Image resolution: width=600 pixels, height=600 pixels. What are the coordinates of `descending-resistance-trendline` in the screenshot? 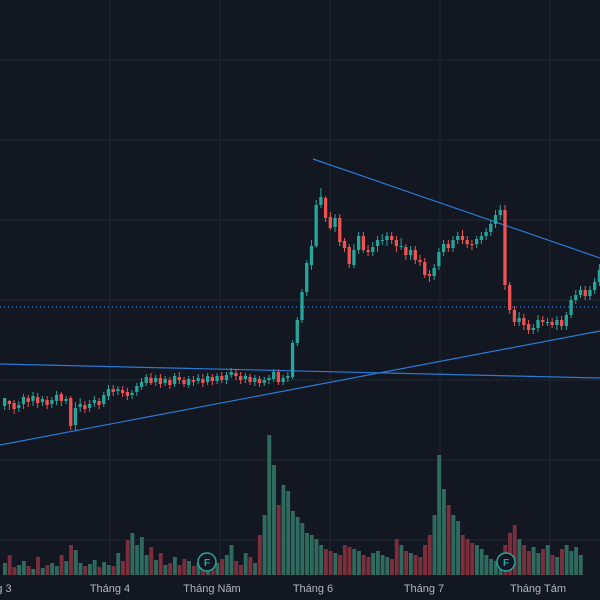 It's located at (456, 208).